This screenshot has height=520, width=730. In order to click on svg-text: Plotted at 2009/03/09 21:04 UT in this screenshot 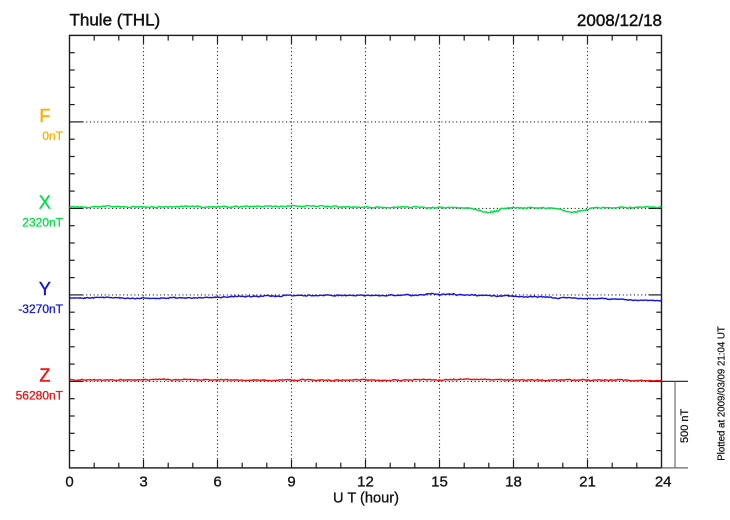, I will do `click(722, 393)`.